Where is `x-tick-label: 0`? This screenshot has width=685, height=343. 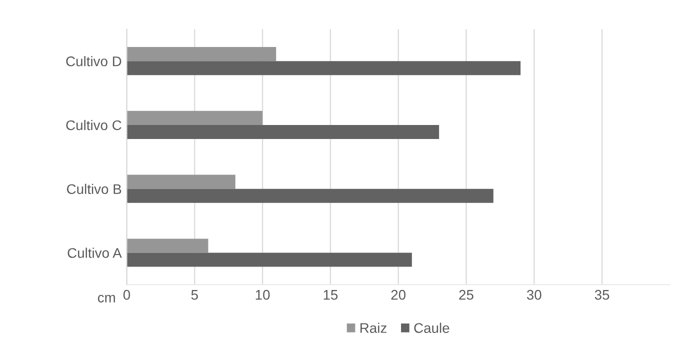 x-tick-label: 0 is located at coordinates (126, 295).